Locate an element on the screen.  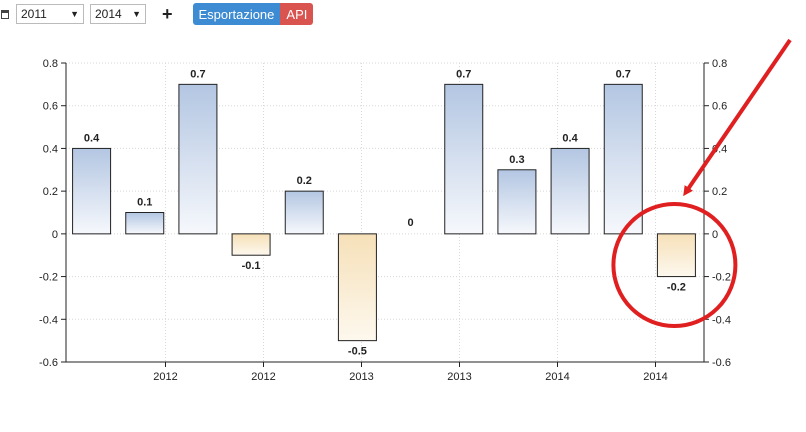
end-year-value: 2014 is located at coordinates (108, 14).